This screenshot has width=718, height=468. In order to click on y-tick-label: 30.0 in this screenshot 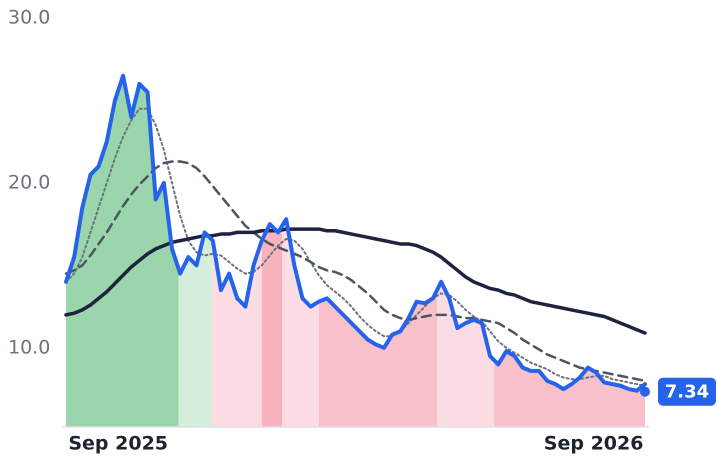, I will do `click(29, 18)`.